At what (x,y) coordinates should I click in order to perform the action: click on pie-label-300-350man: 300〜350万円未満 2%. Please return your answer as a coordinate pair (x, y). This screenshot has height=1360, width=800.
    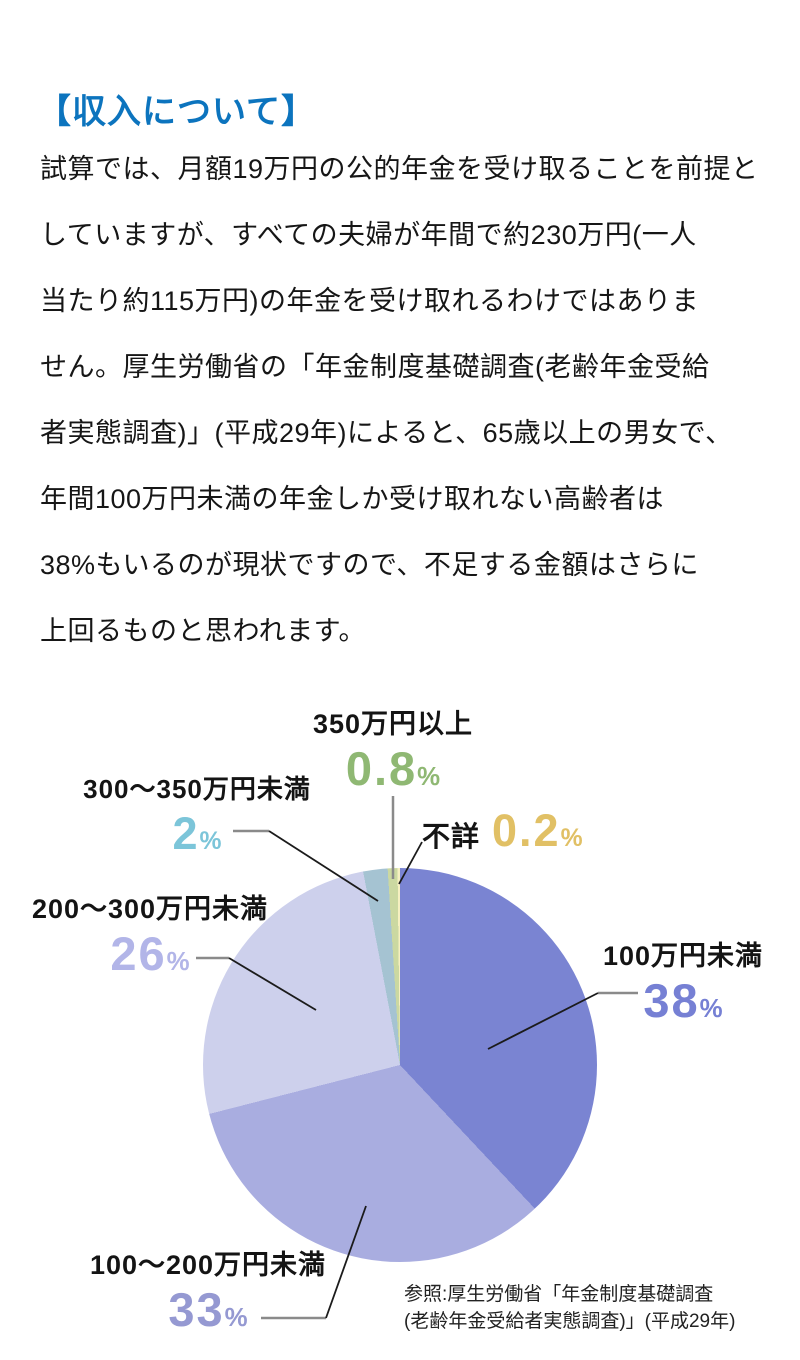
    Looking at the image, I should click on (197, 820).